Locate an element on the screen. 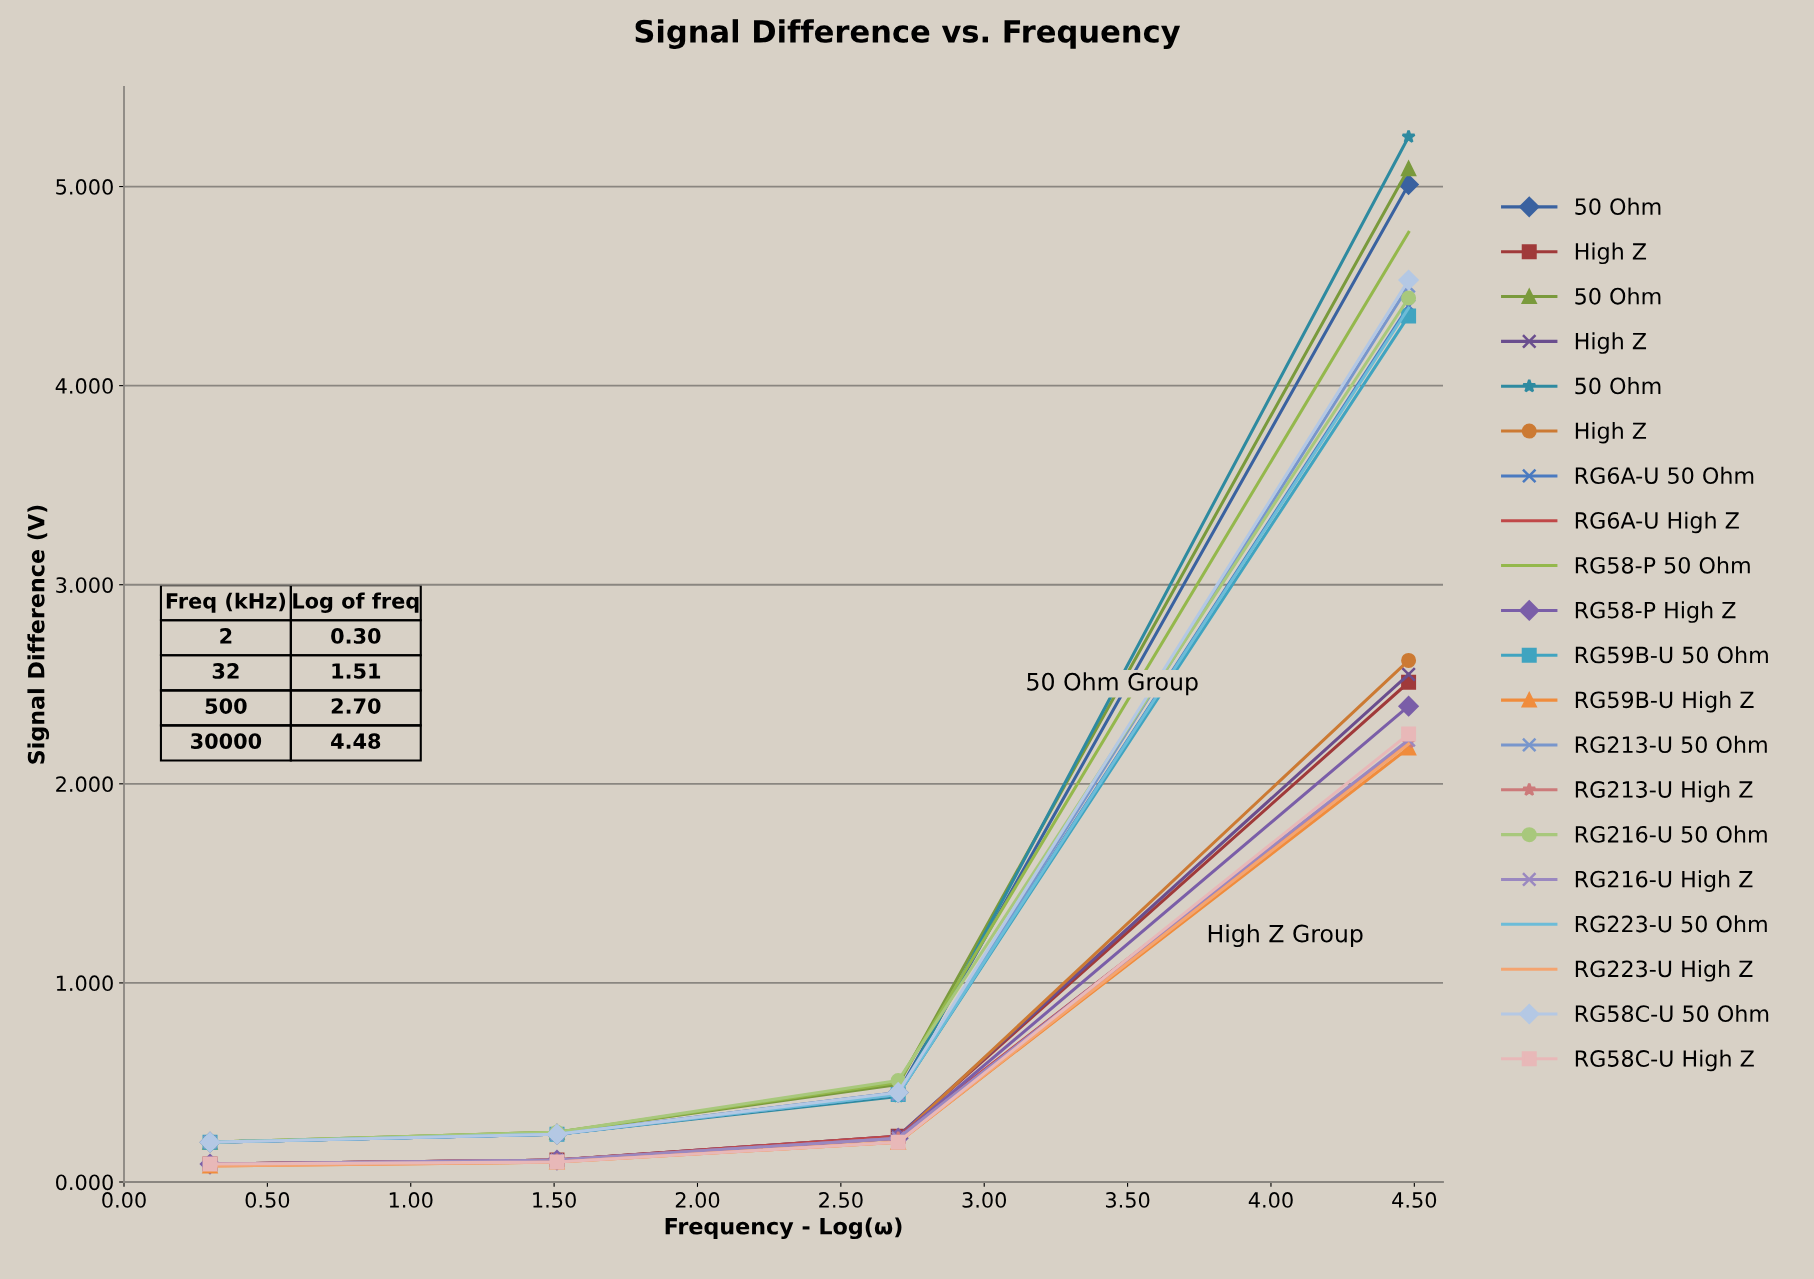 The height and width of the screenshot is (1279, 1814). y-tick-label: 2.000 is located at coordinates (84, 784).